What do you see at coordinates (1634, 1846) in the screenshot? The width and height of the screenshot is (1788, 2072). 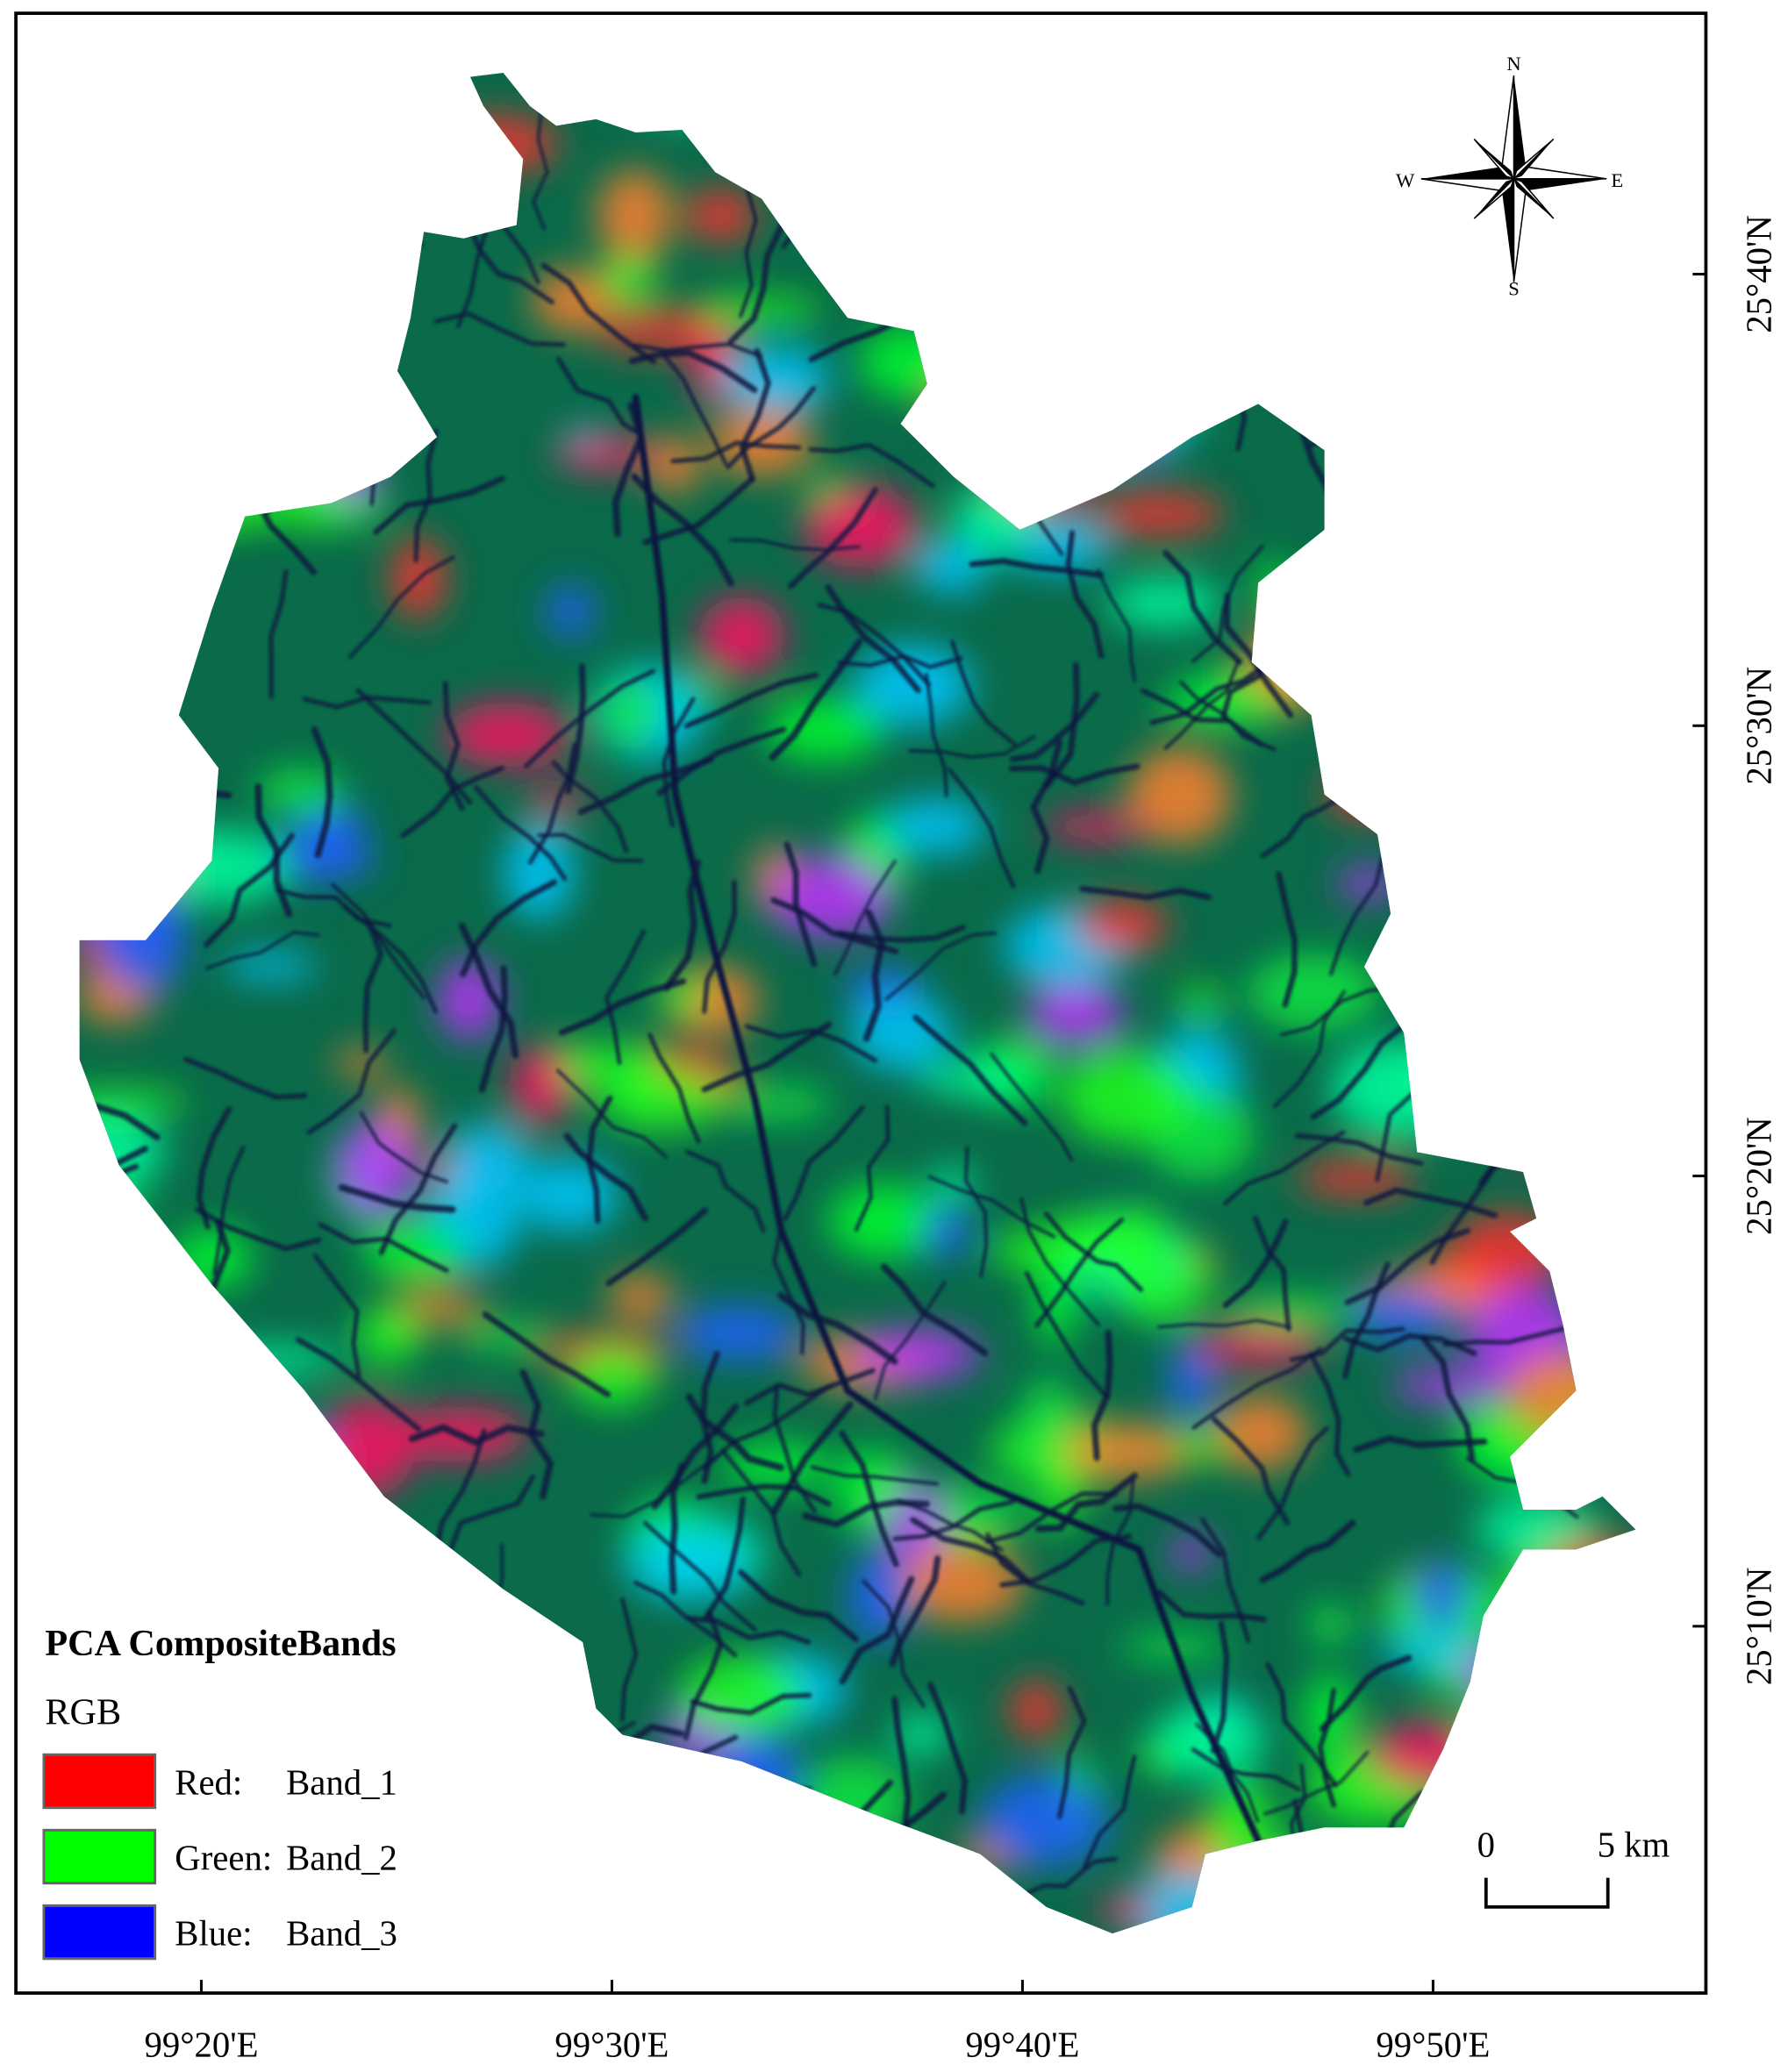 I see `scale-end: 5 km` at bounding box center [1634, 1846].